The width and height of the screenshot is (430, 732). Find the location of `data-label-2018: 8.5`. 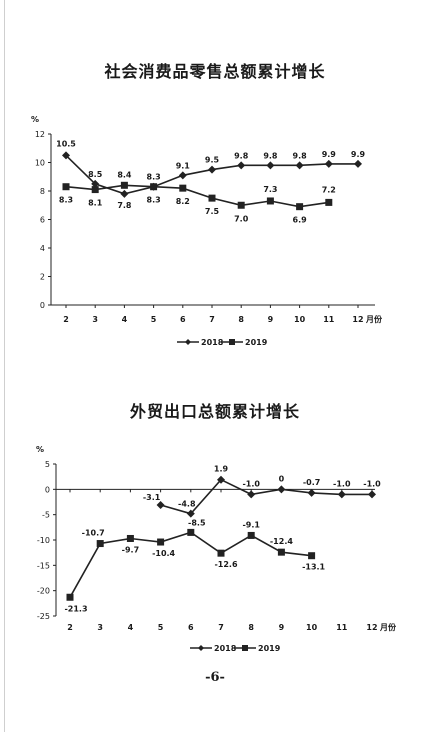

data-label-2018: 8.5 is located at coordinates (95, 174).